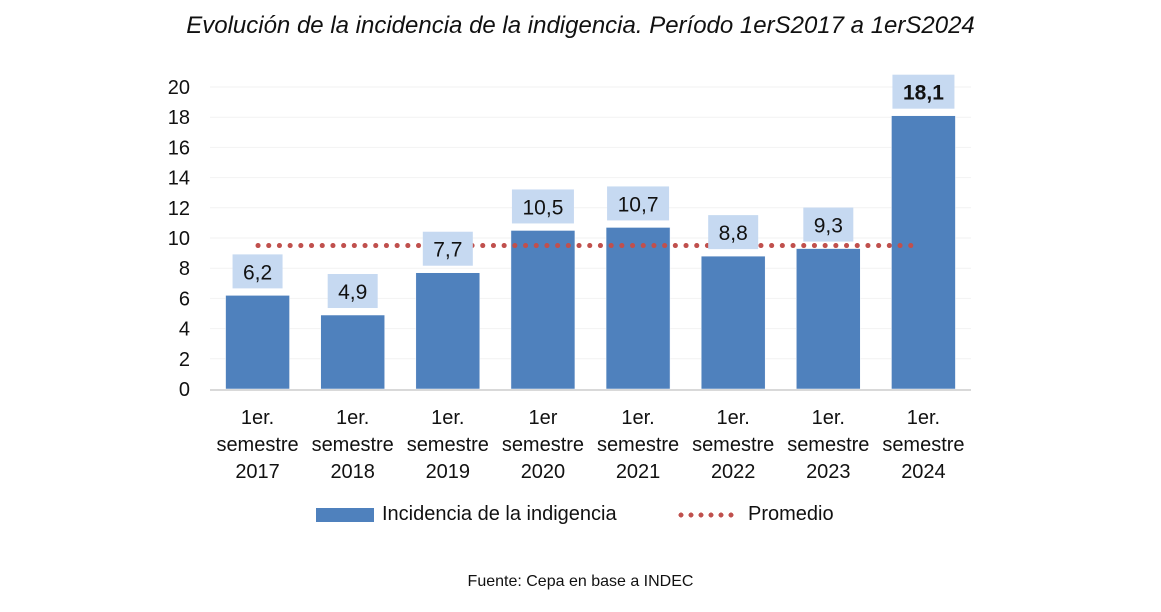  What do you see at coordinates (179, 118) in the screenshot?
I see `y-tick-label: 18` at bounding box center [179, 118].